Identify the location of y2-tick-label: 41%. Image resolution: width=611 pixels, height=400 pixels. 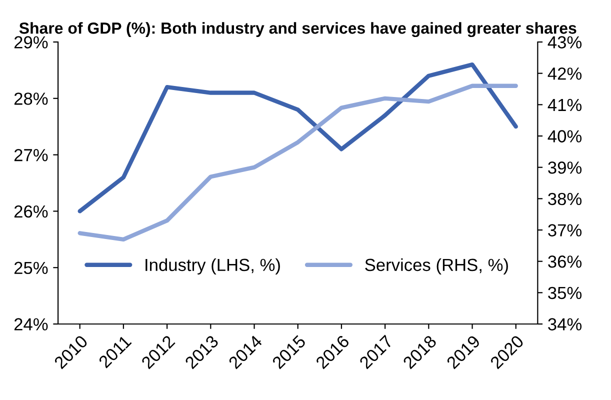
(565, 105).